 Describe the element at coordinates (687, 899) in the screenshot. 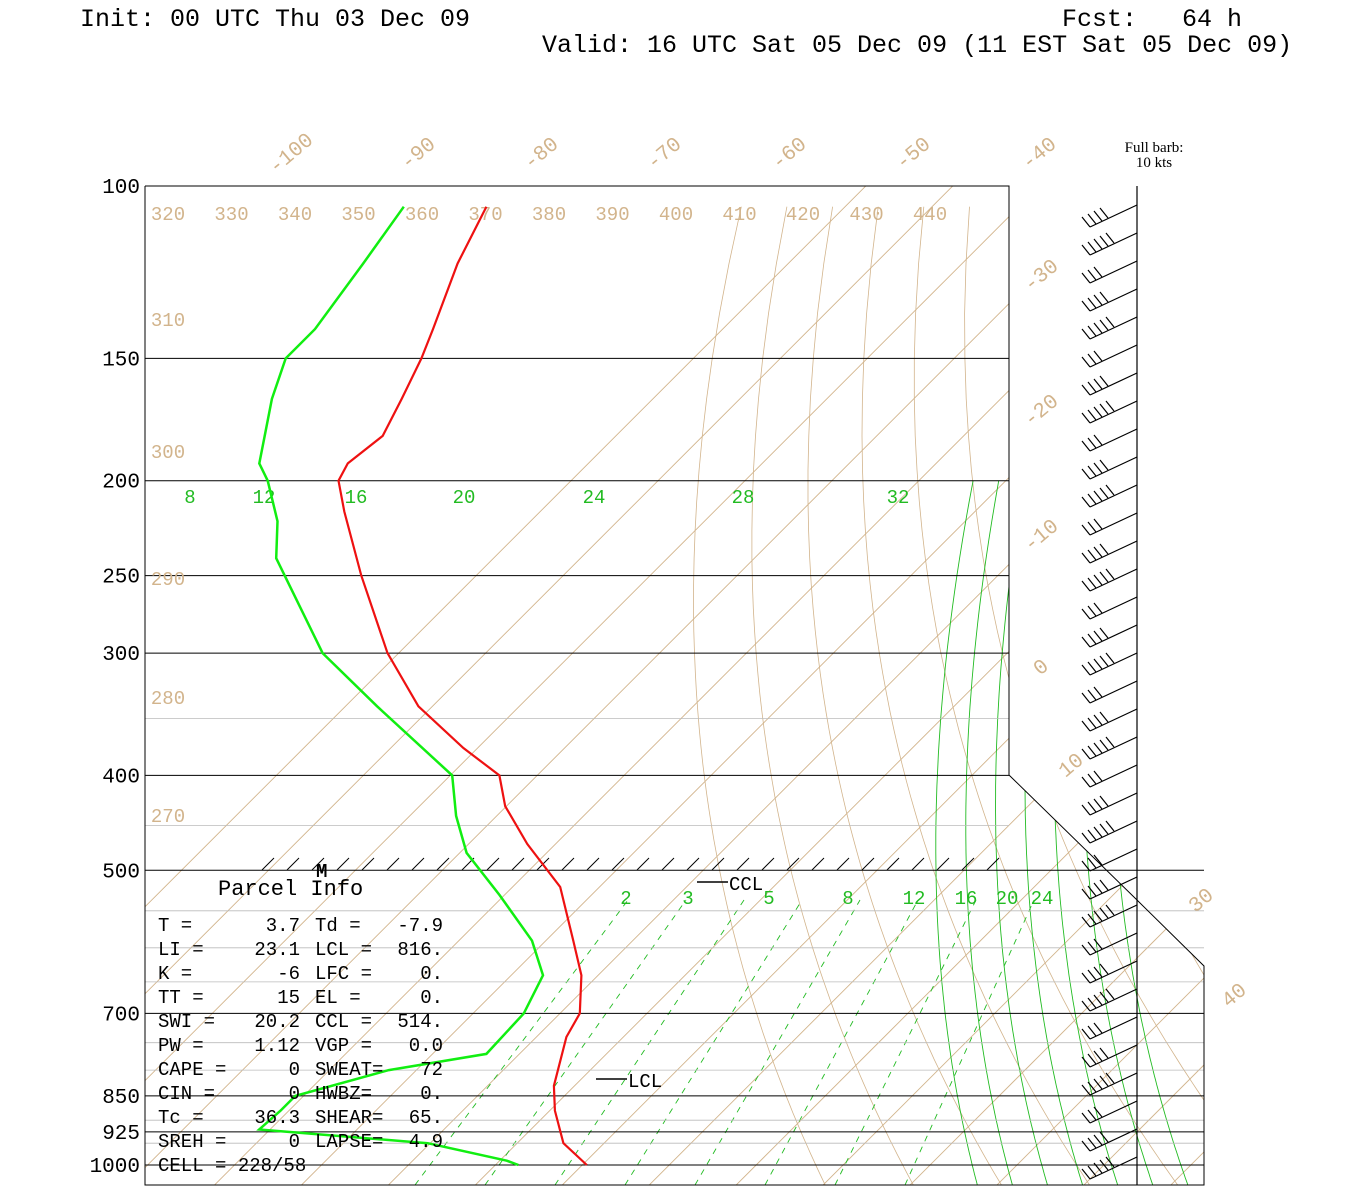

I see `mixing-ratio-label: 3` at that location.